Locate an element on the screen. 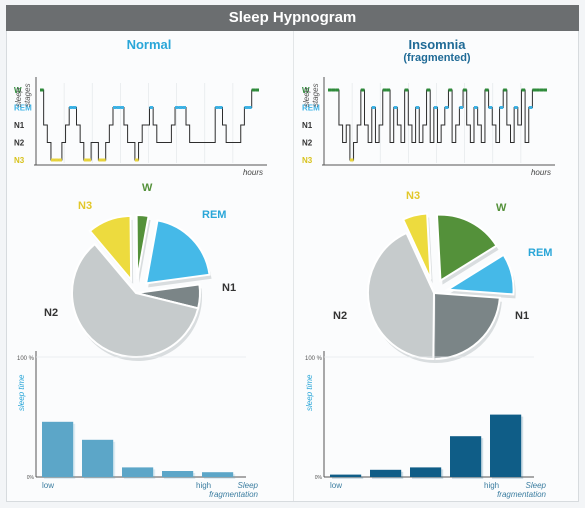 This screenshot has height=508, width=585. normal-hypno-ylabel-1: sleep is located at coordinates (18, 97).